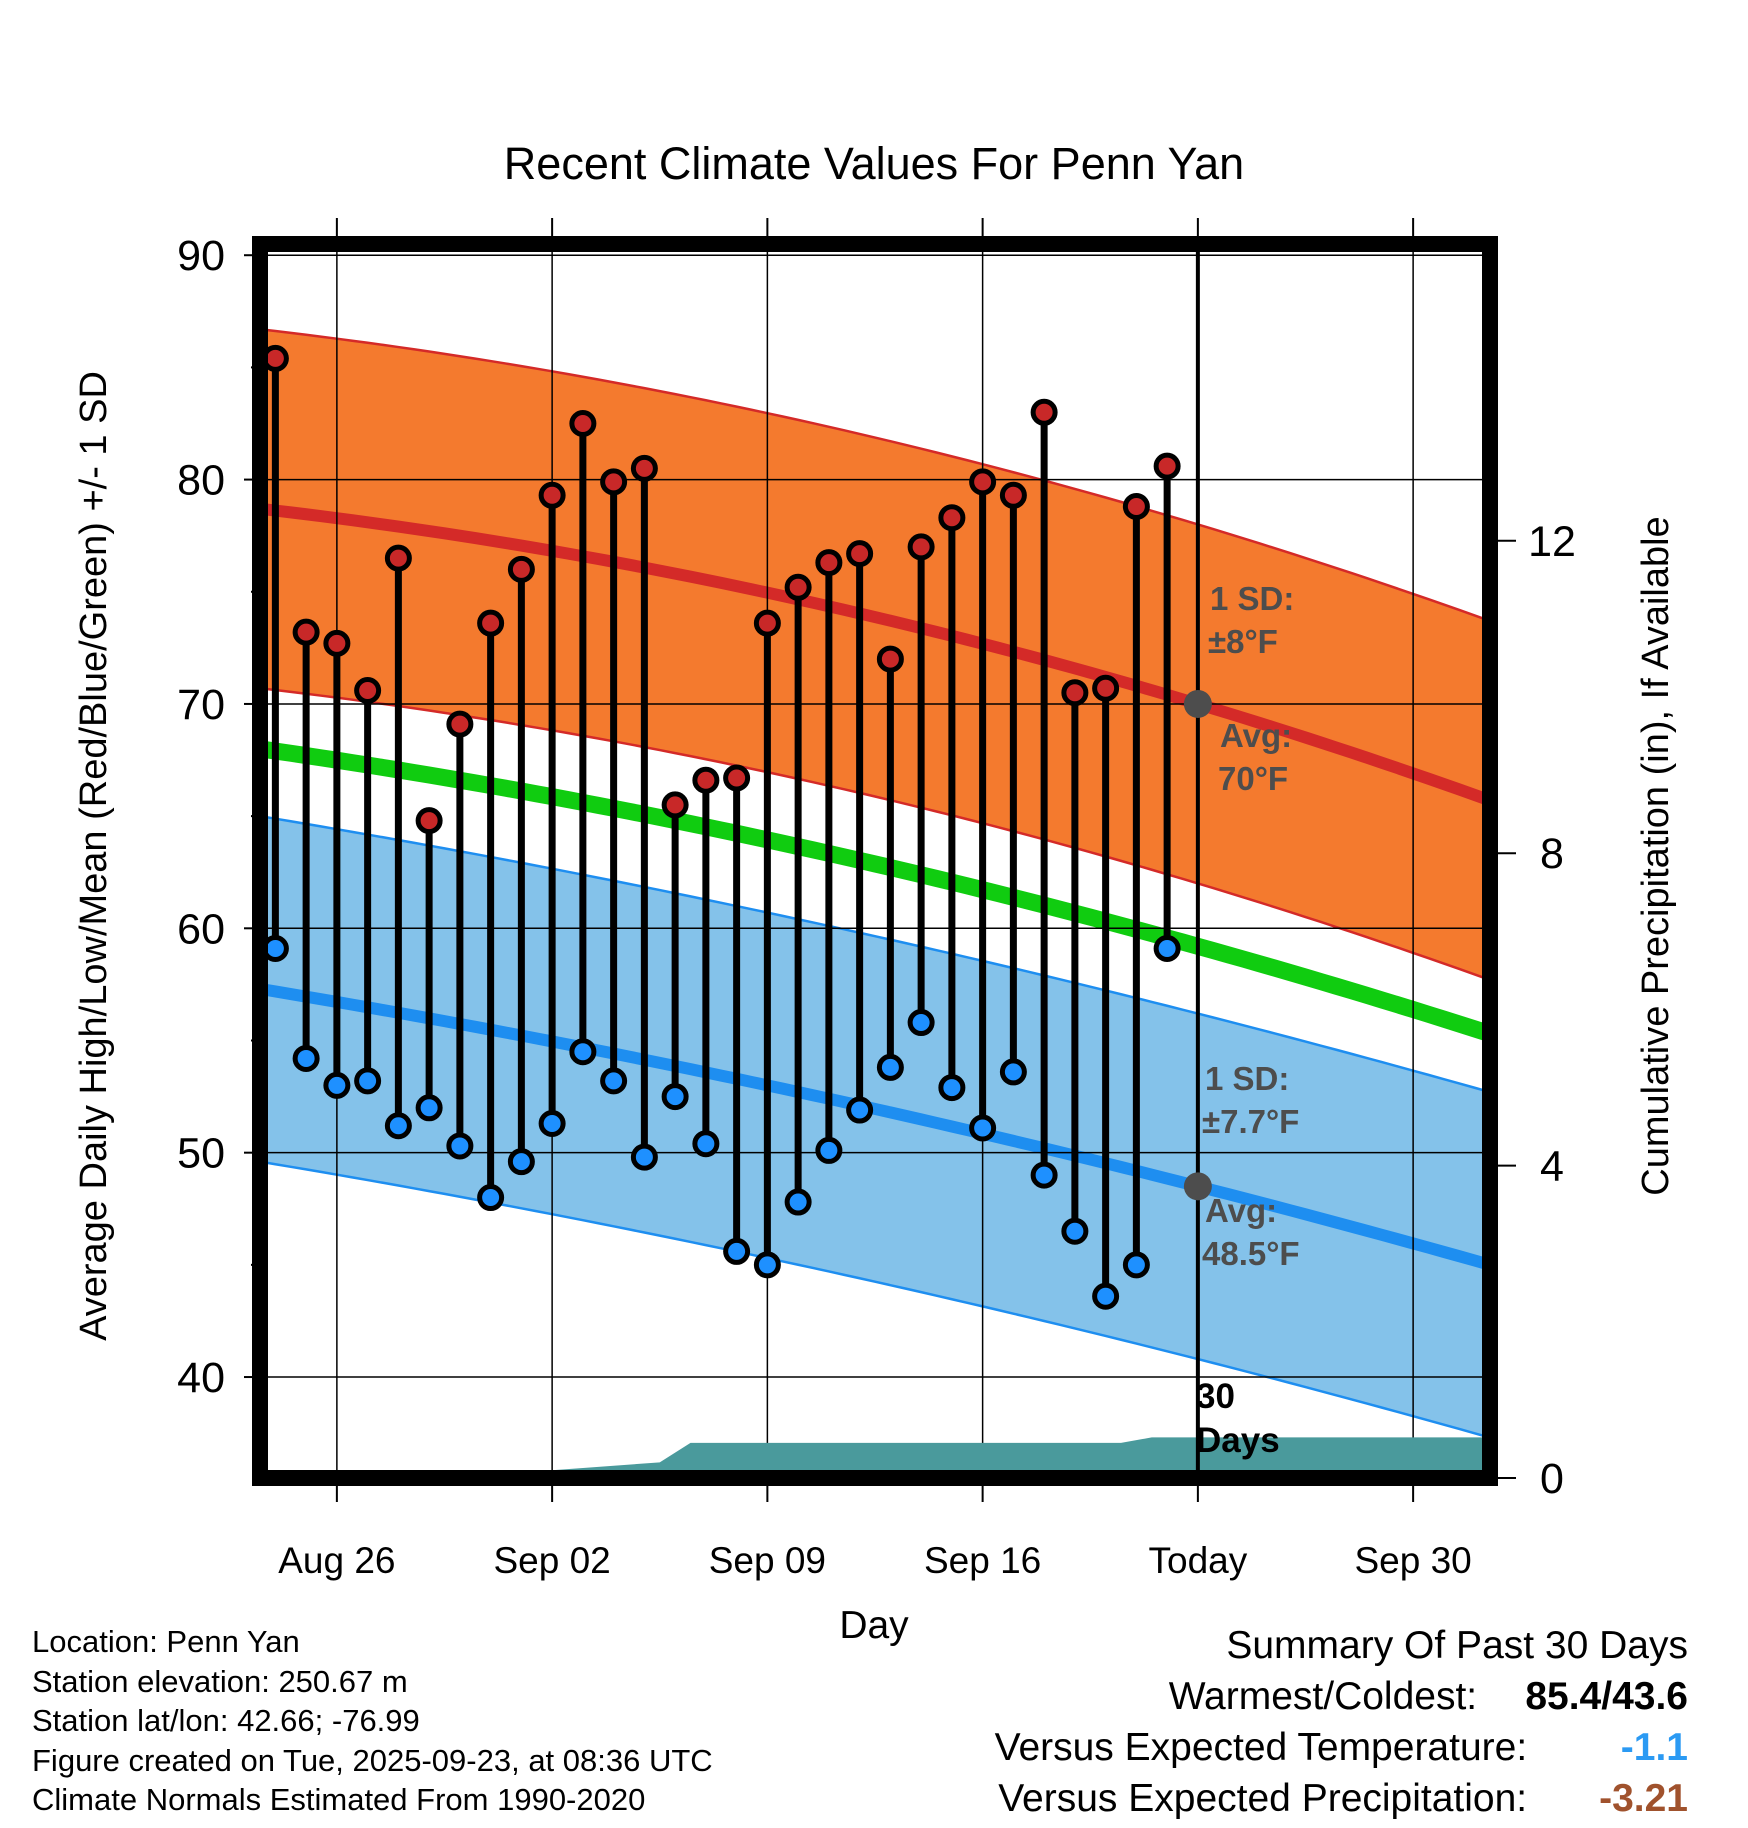 This screenshot has width=1748, height=1828. I want to click on temp-label: Versus Expected Temperature:, so click(1261, 1747).